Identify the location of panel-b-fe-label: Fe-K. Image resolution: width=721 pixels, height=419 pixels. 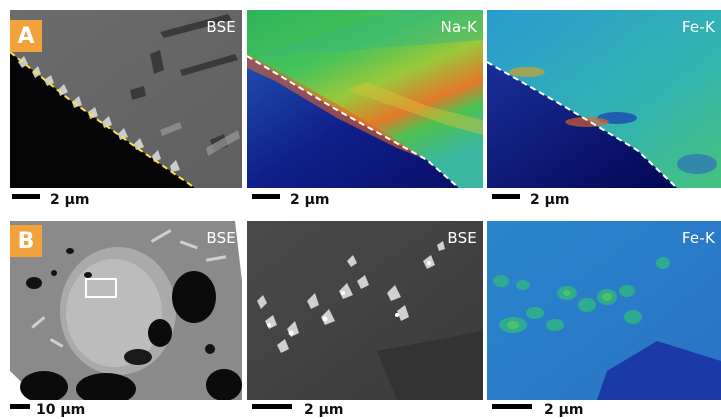
(698, 238).